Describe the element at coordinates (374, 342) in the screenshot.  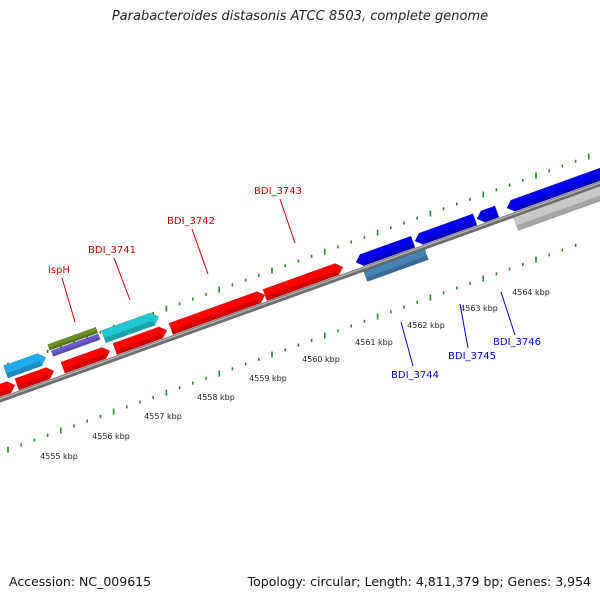
I see `kbp-tick-label: 4561 kbp` at that location.